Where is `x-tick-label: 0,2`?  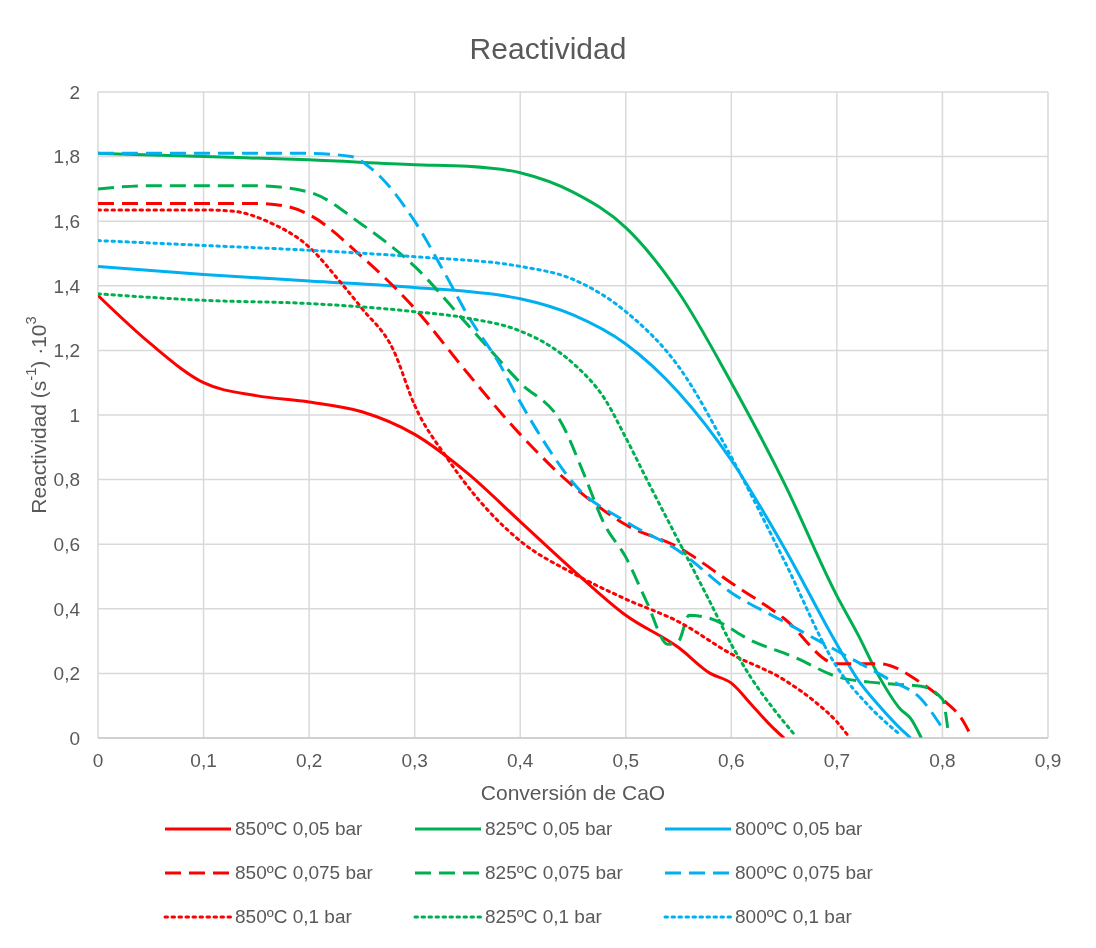 x-tick-label: 0,2 is located at coordinates (309, 761).